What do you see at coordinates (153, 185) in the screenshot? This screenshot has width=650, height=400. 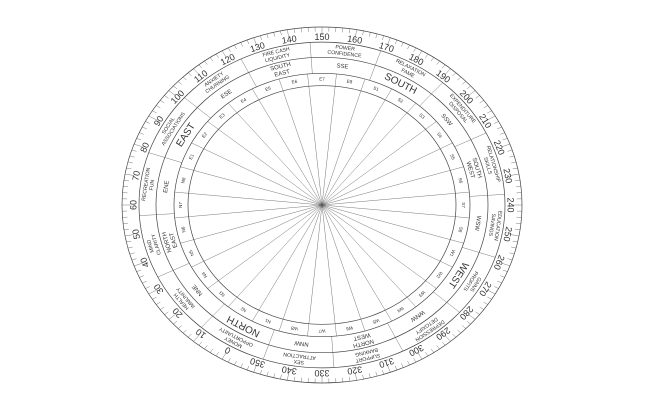 I see `zone-area: FUN` at bounding box center [153, 185].